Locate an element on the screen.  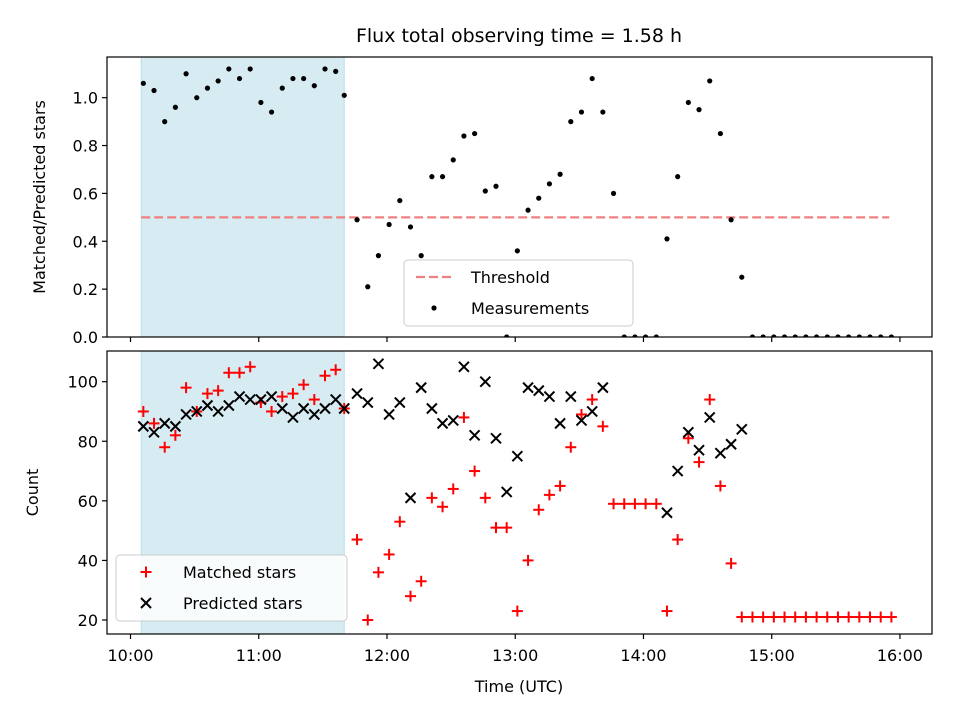
legend: Threshold Measurements is located at coordinates (518, 293).